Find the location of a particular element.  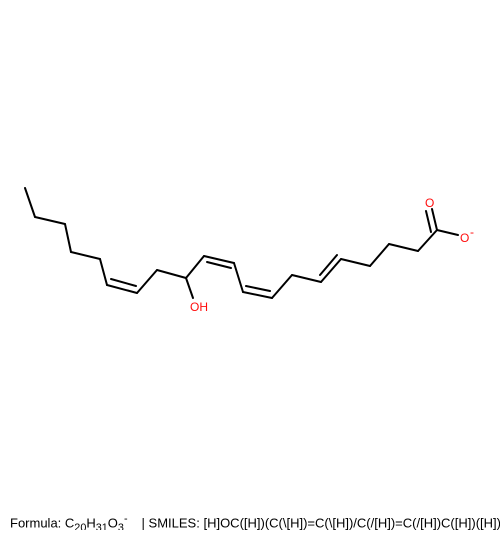

hydroxyl-bond is located at coordinates (189, 288).